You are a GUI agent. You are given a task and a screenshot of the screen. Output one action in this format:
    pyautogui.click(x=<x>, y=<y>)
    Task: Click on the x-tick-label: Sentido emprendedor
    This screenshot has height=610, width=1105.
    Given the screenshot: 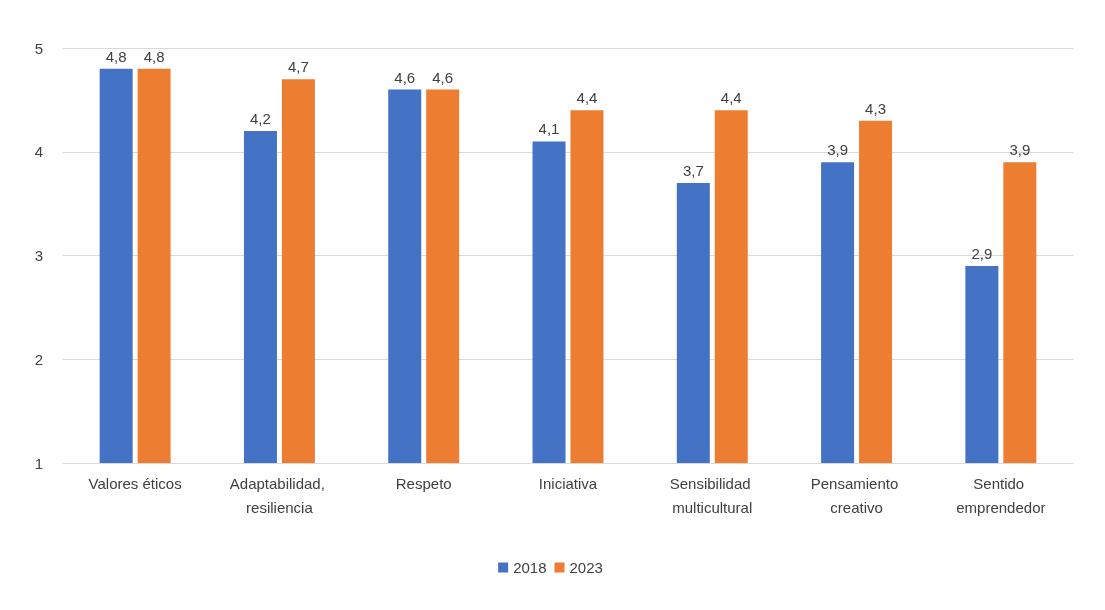 What is the action you would take?
    pyautogui.click(x=1001, y=495)
    